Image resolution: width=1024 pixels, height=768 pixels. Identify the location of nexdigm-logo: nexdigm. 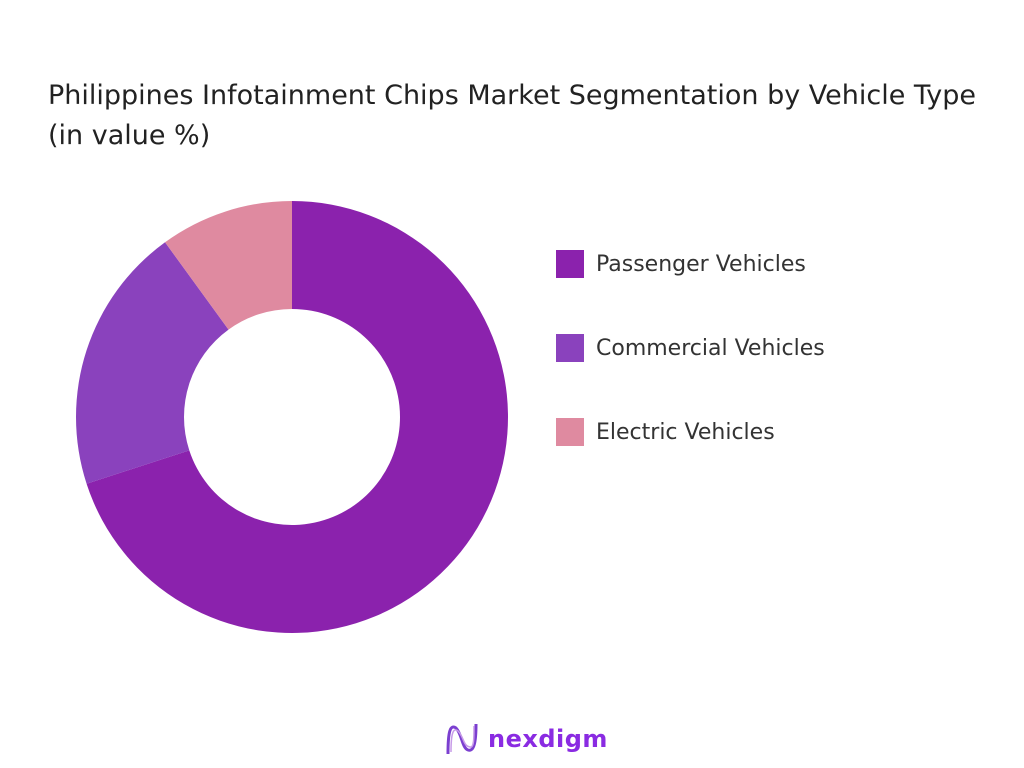
(526, 739).